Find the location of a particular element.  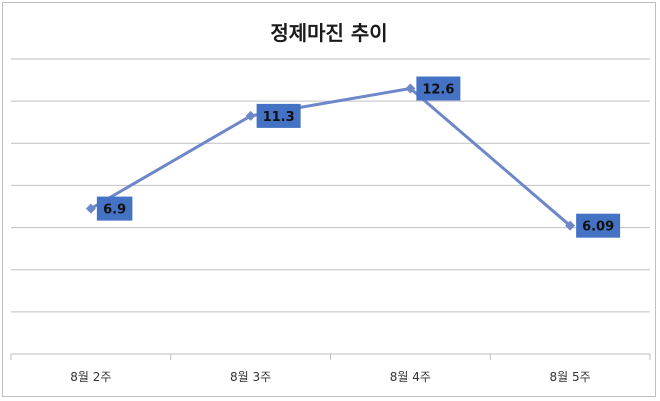

x-tick-label: 8월 5주 is located at coordinates (570, 377).